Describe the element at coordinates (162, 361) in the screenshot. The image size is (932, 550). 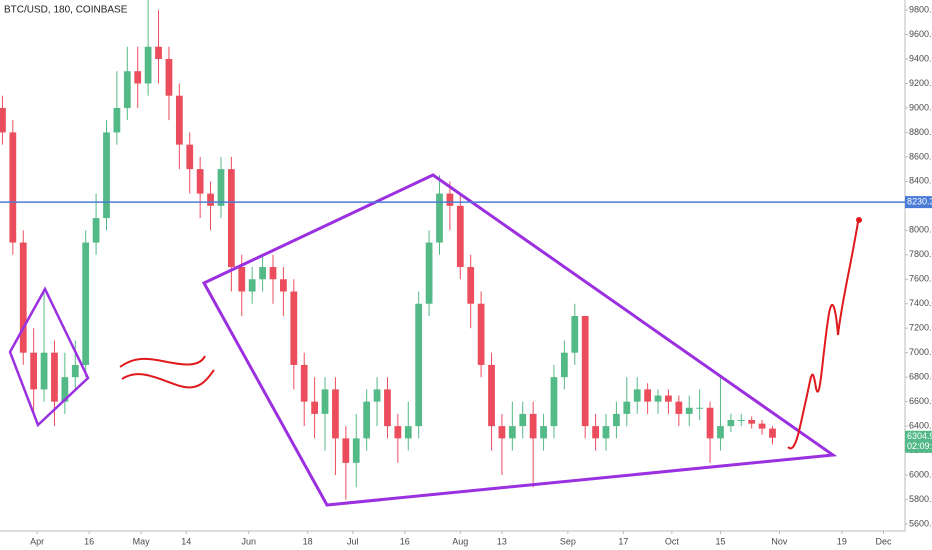
I see `squiggle-drawing` at that location.